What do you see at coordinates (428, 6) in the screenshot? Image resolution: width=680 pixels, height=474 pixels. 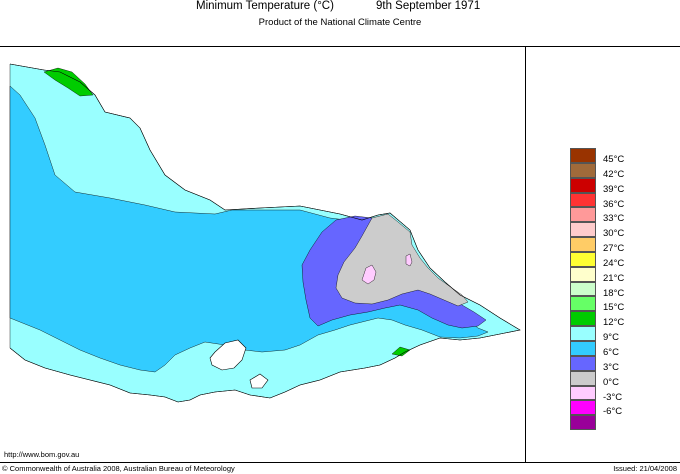 I see `map-date: 9th September 1971` at bounding box center [428, 6].